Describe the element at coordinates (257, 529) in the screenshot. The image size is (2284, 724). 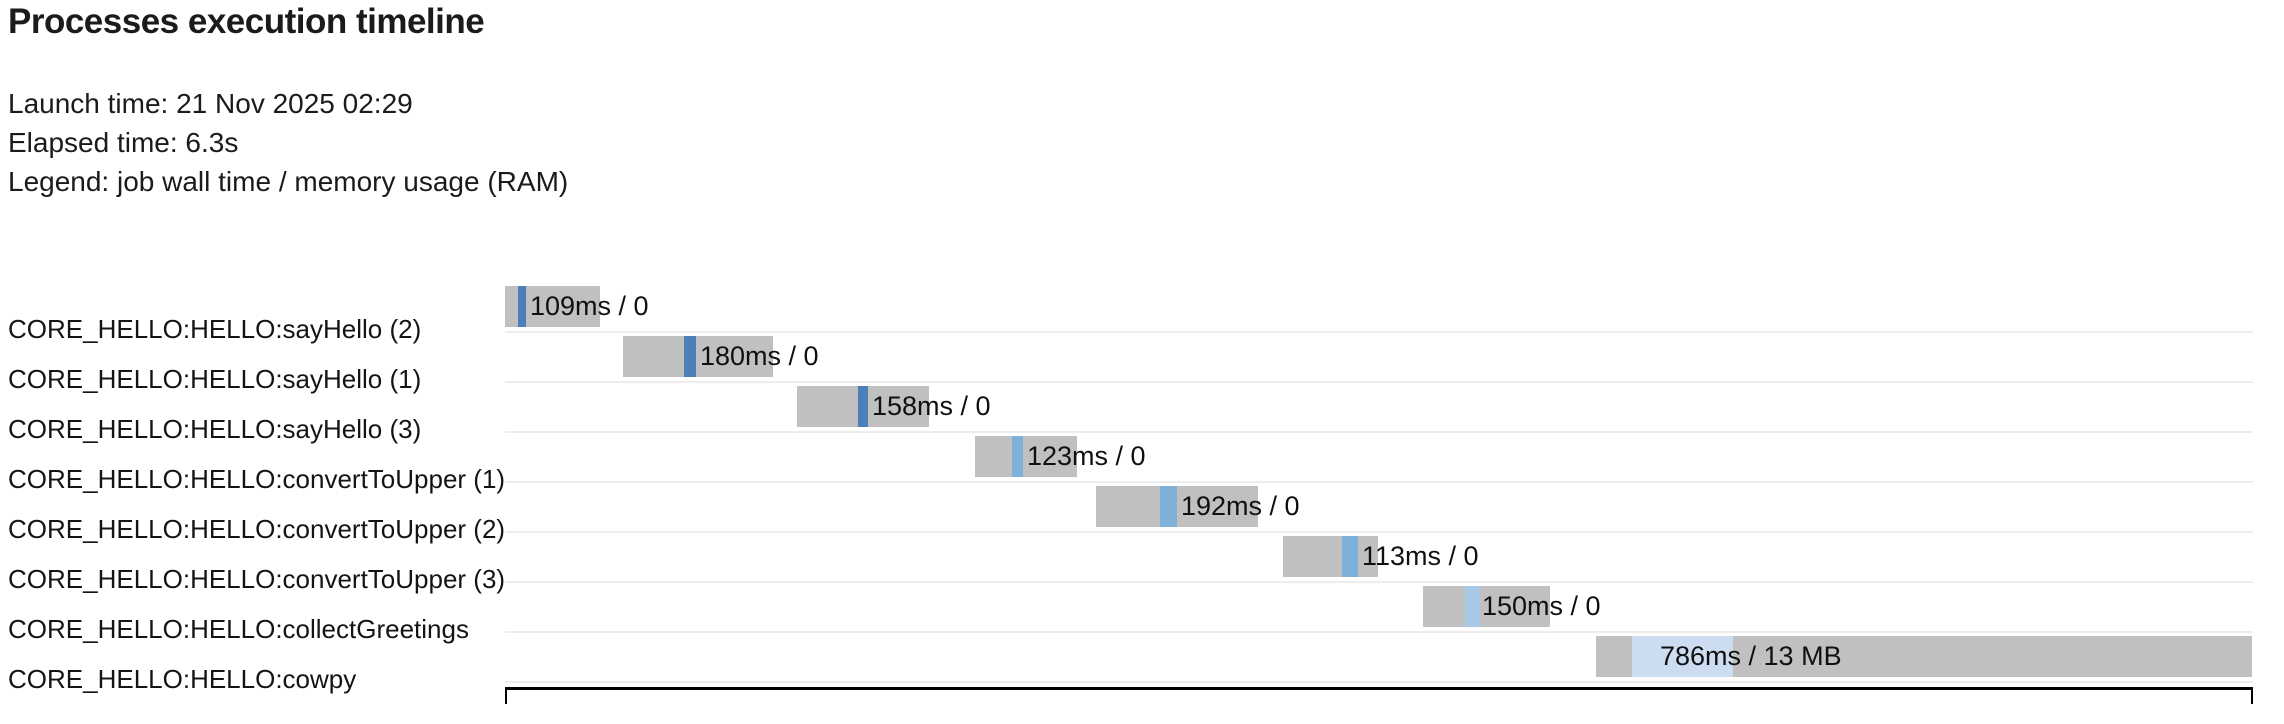
I see `process-label: CORE_HELLO:HELLO:convertToUpper (2)` at that location.